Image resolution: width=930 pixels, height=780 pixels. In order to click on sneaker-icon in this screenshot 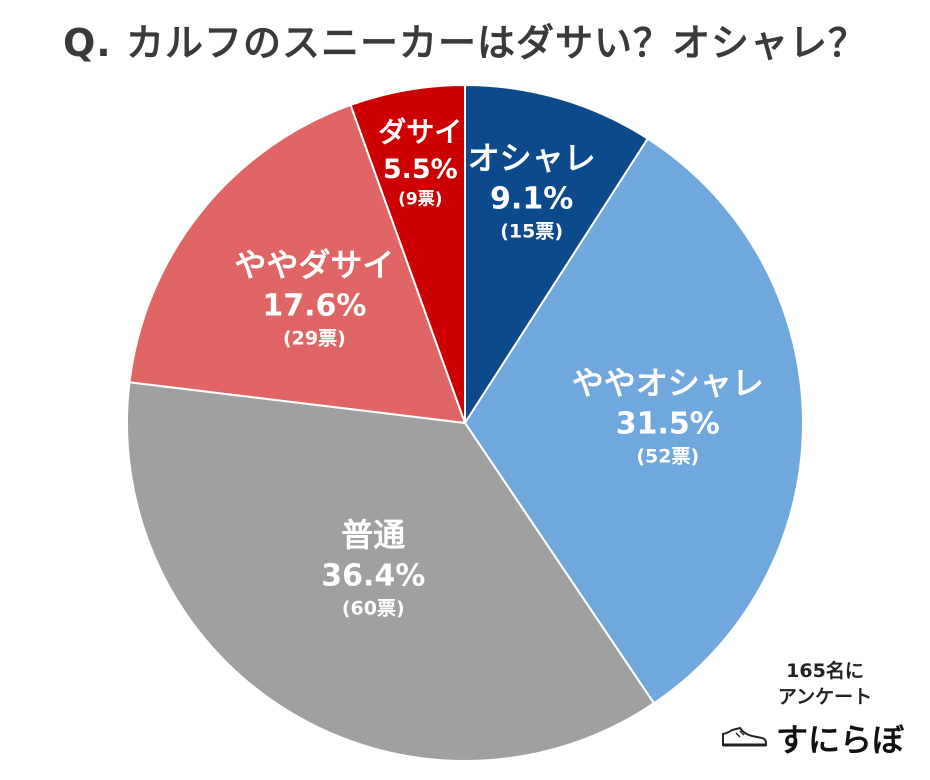, I will do `click(744, 736)`.